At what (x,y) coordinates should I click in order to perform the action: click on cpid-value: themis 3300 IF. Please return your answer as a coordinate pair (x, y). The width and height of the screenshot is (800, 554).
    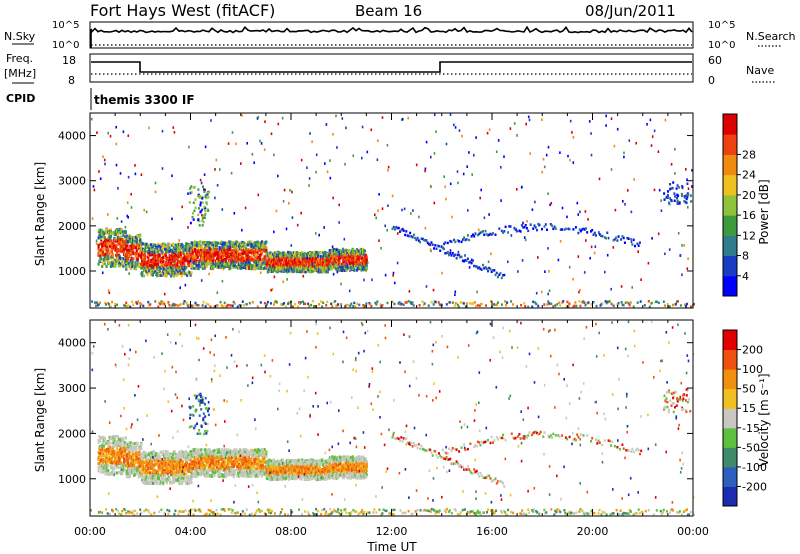
    Looking at the image, I should click on (144, 100).